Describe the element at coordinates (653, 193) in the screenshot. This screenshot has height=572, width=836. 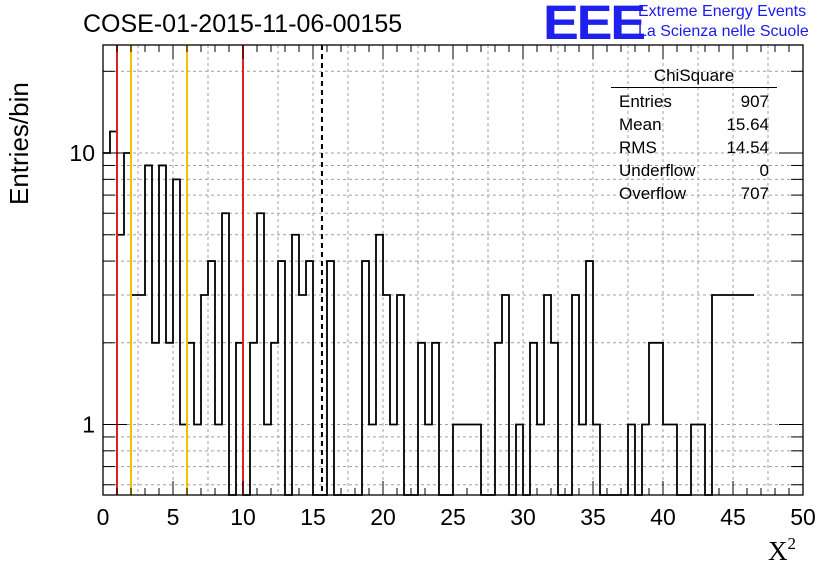
I see `stats-label: Overflow` at that location.